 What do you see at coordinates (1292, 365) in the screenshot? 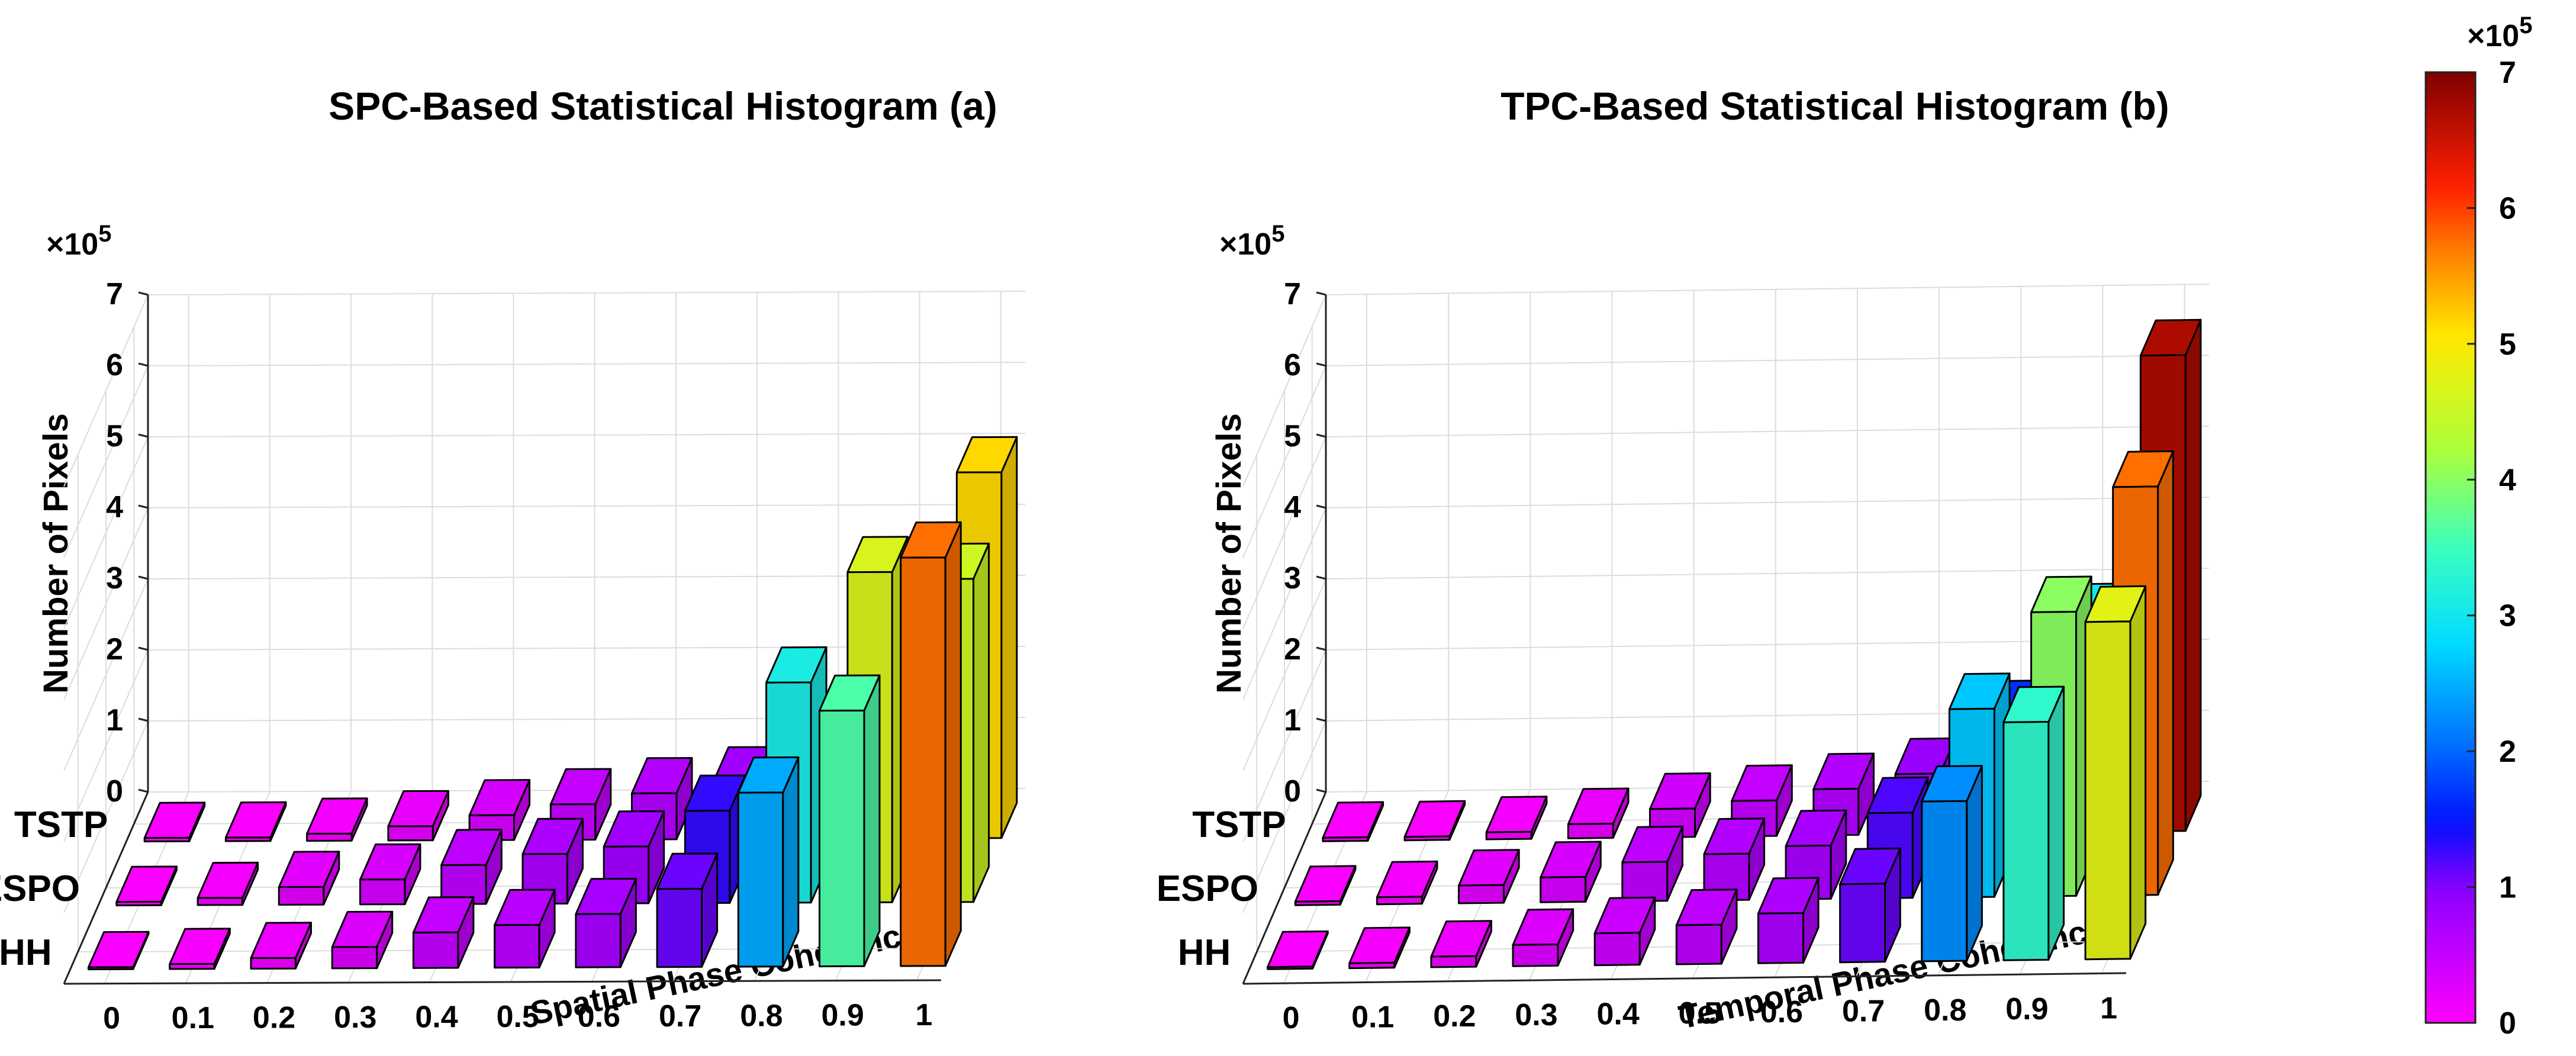
I see `z-tick-label: 6` at bounding box center [1292, 365].